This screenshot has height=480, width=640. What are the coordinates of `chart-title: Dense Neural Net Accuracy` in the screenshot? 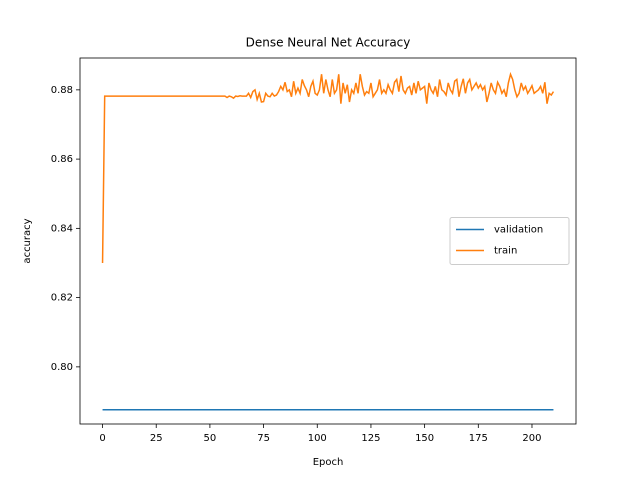 It's located at (328, 43).